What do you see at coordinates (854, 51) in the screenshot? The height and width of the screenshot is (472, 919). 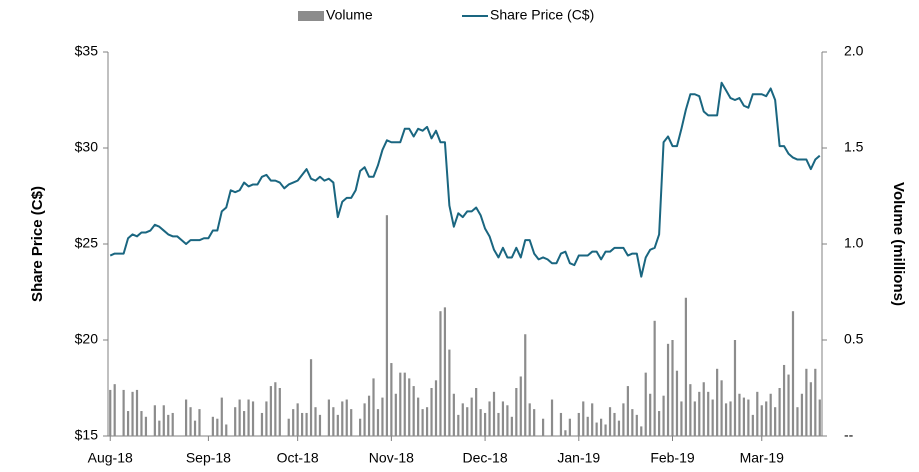 I see `y2-tick-label: 2.0` at bounding box center [854, 51].